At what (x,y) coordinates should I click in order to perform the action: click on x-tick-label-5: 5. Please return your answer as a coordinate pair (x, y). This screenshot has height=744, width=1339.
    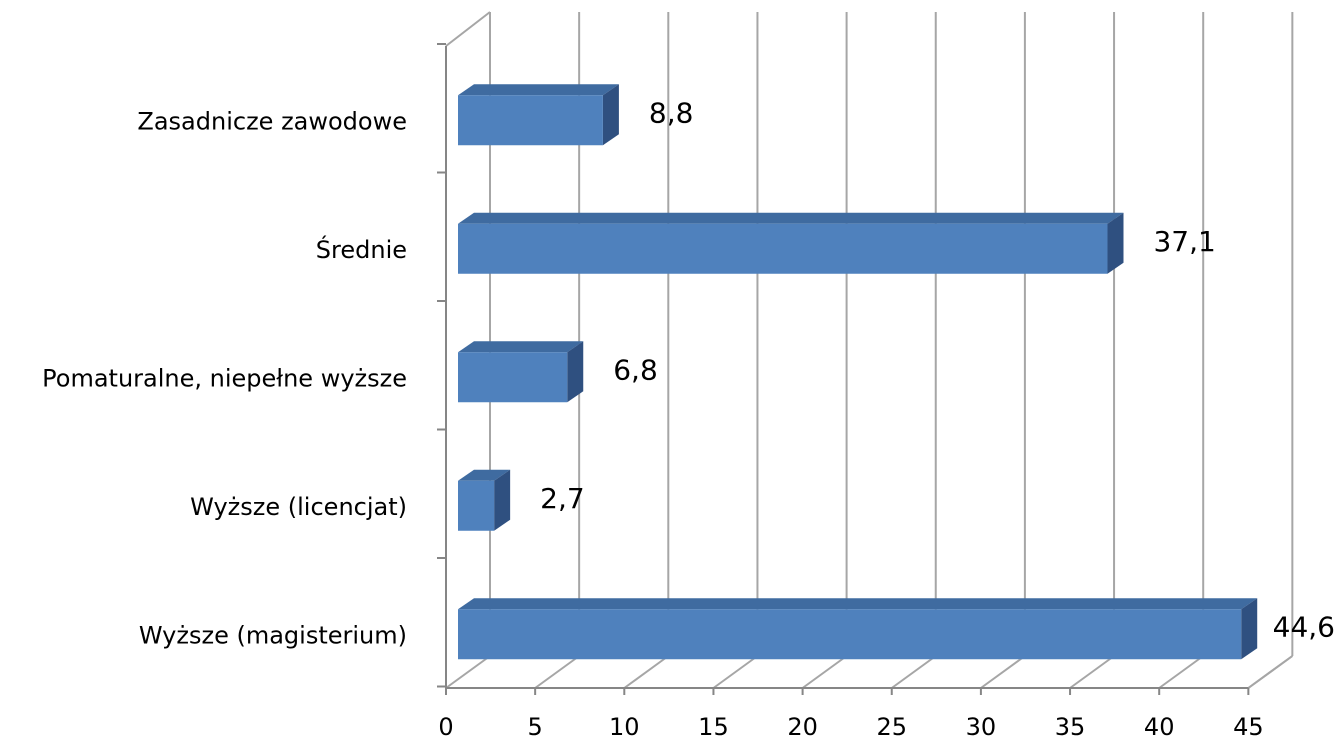
    Looking at the image, I should click on (535, 727).